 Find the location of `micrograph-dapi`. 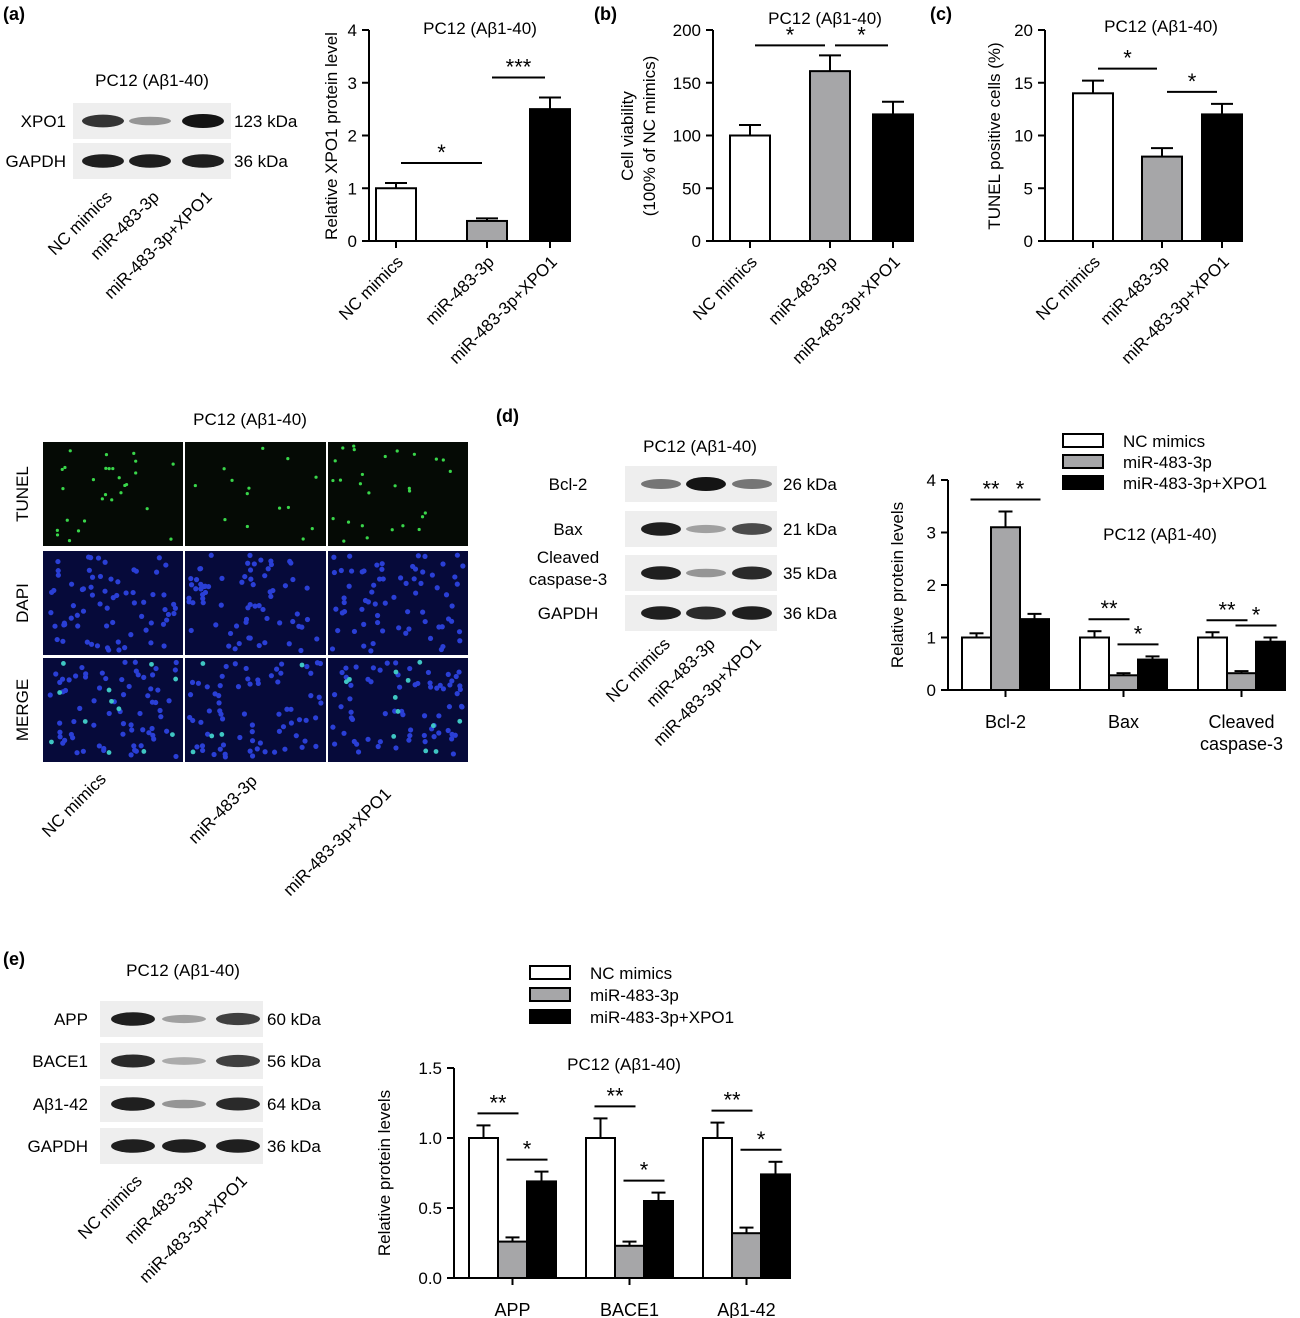

micrograph-dapi is located at coordinates (398, 603).